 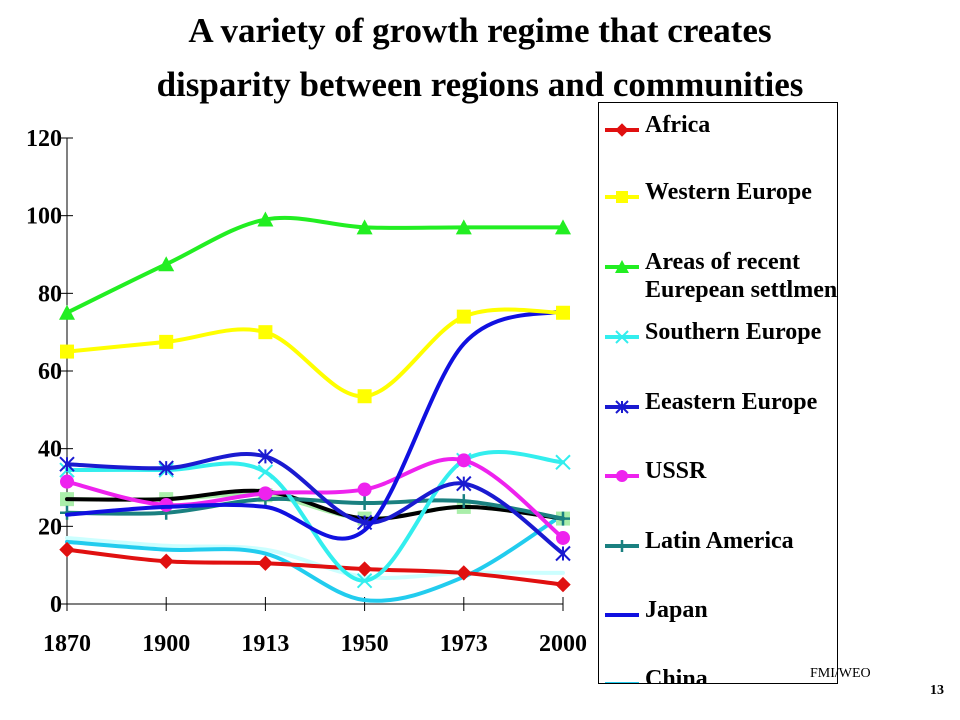 I want to click on legend-item: Southern Europe, so click(x=718, y=335).